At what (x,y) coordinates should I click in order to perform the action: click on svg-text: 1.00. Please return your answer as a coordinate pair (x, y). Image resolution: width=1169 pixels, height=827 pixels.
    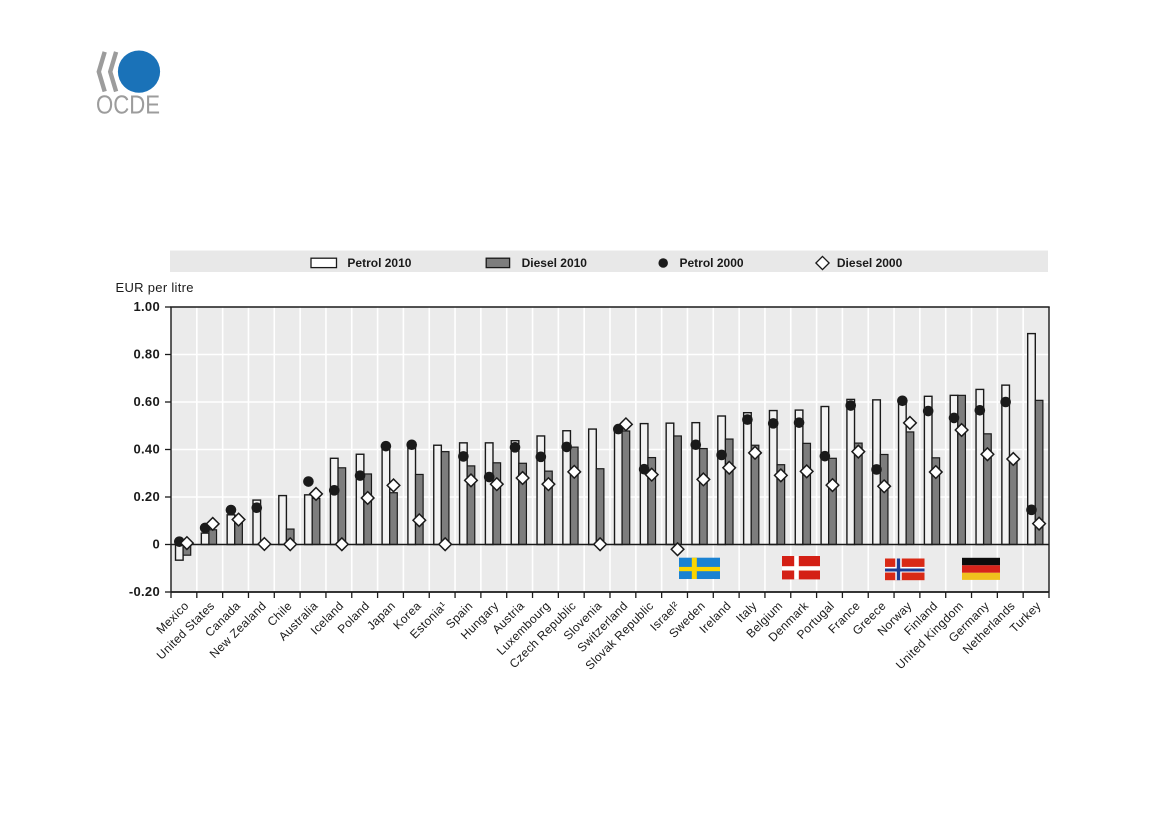
    Looking at the image, I should click on (146, 306).